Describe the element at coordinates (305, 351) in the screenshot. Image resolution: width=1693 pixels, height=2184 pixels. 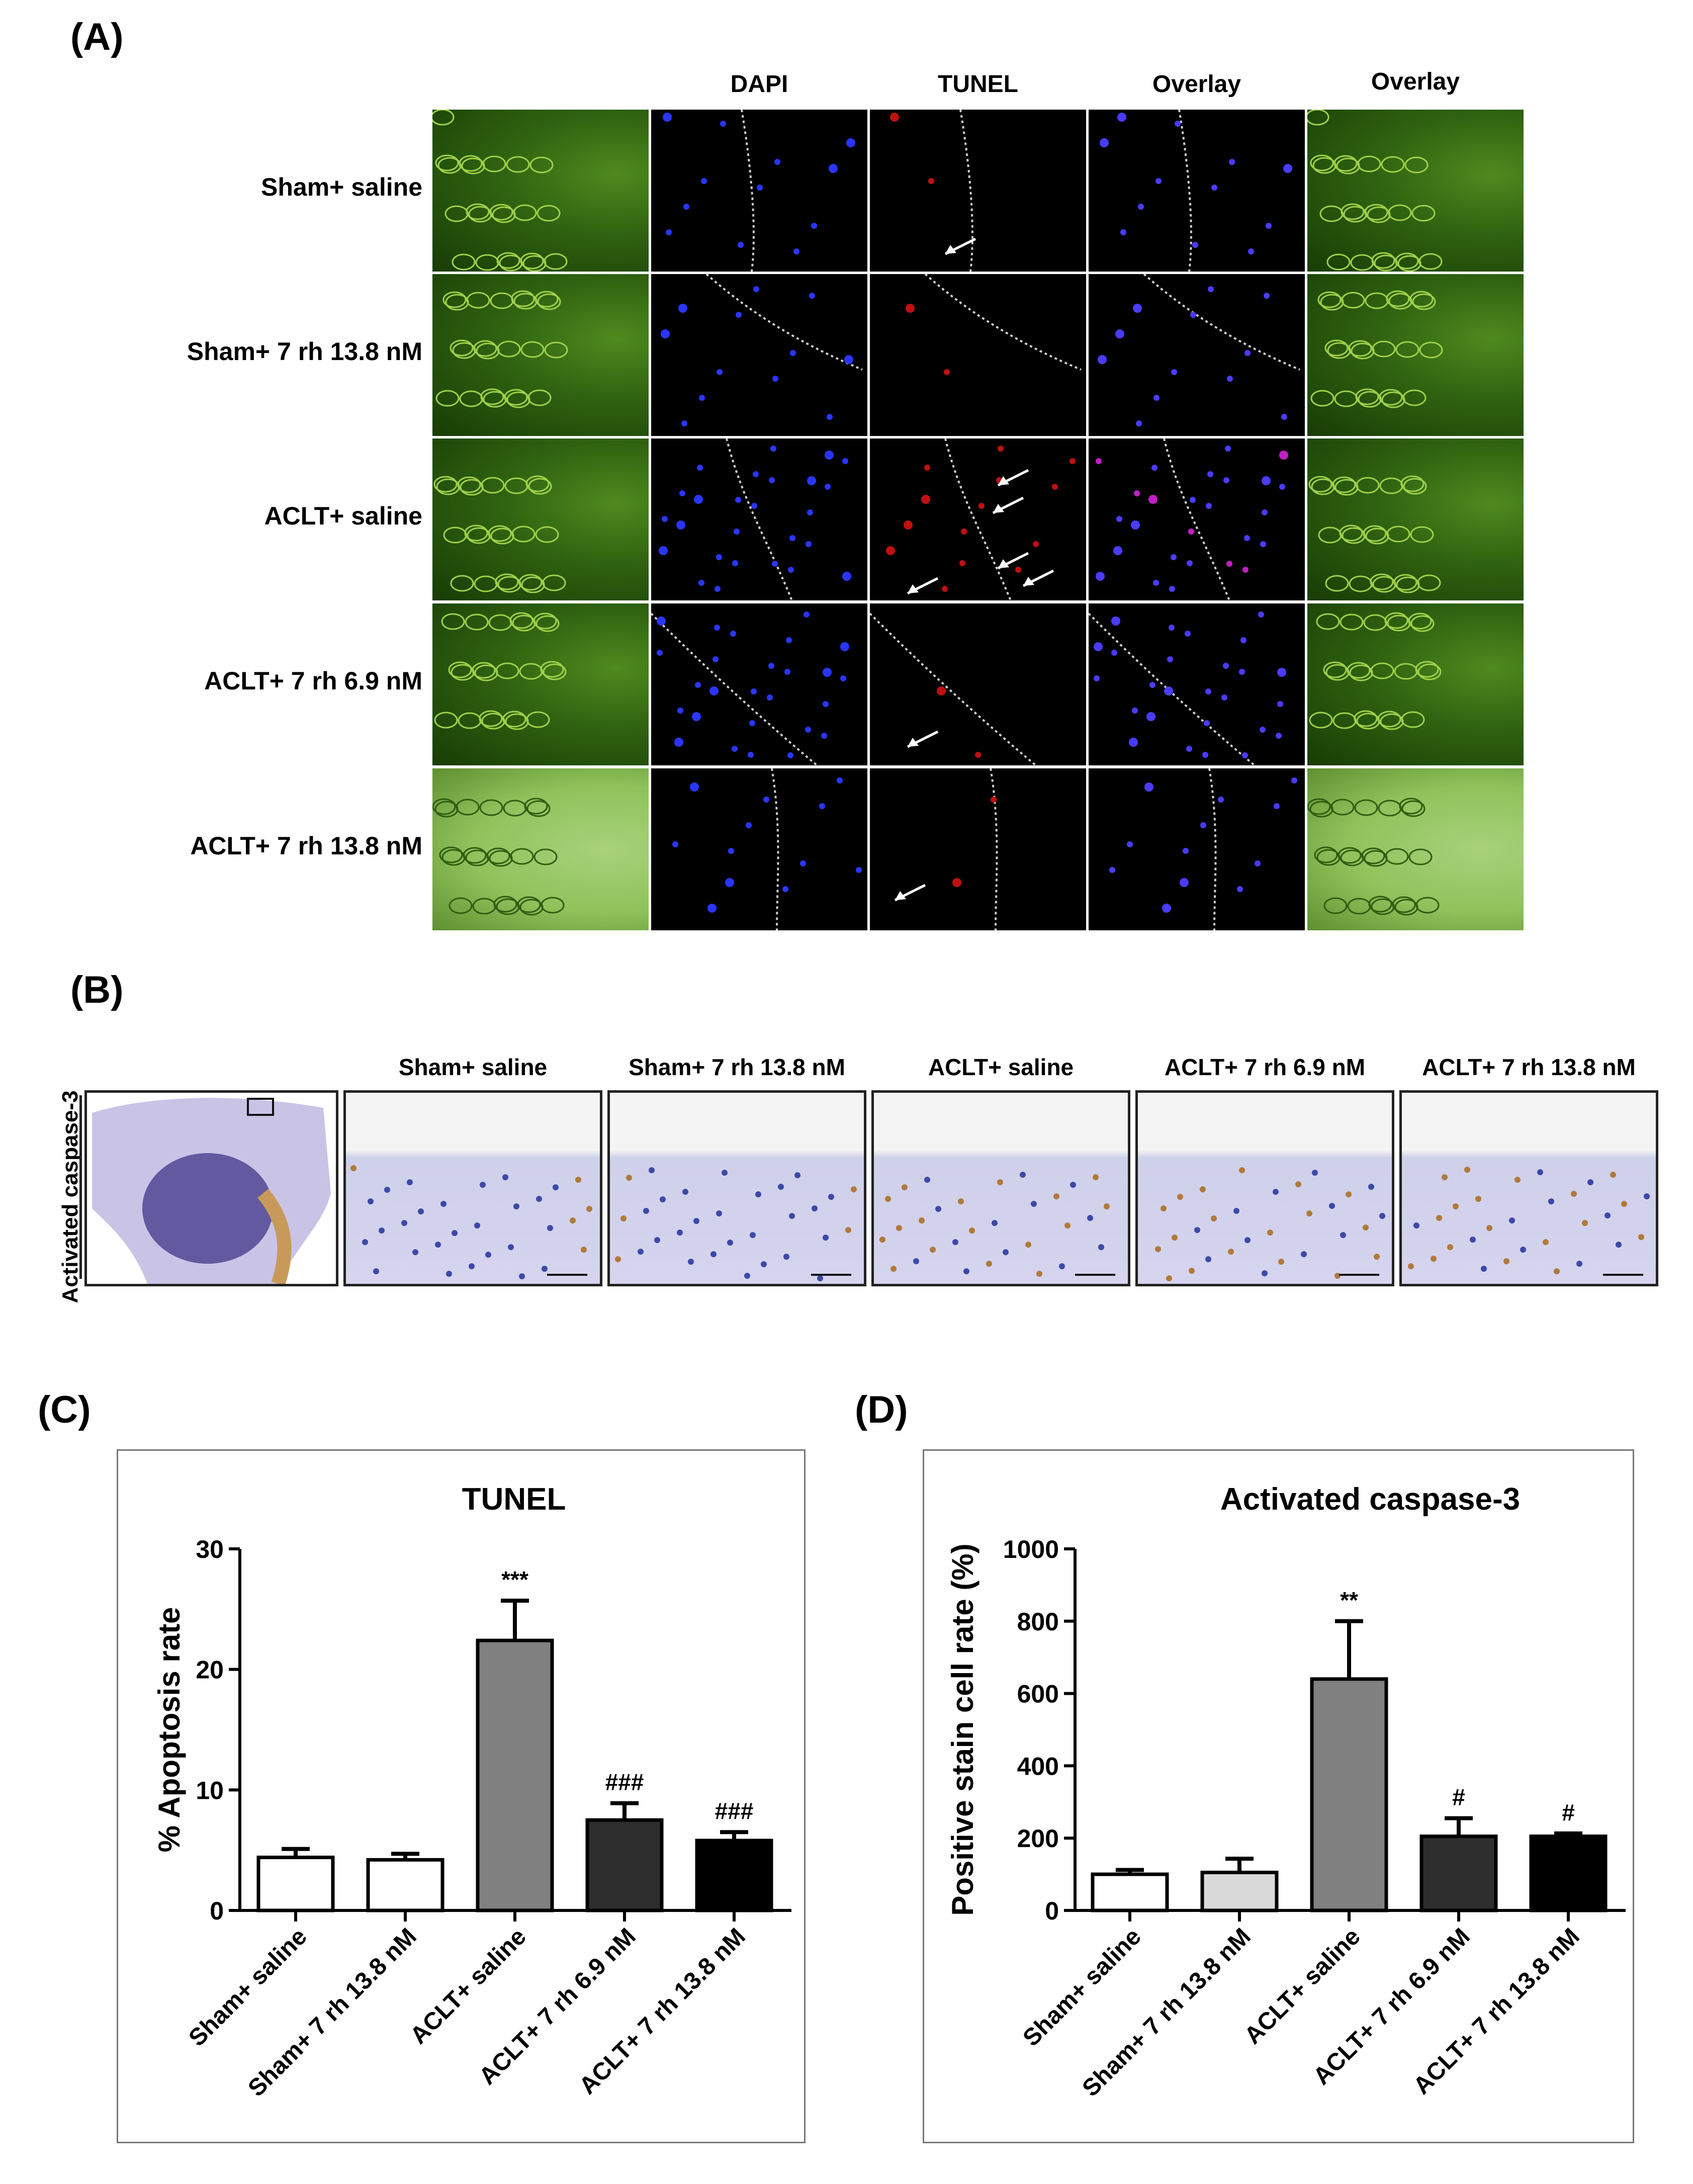
I see `row-label: Sham+ 7 rh 13.8 nM` at that location.